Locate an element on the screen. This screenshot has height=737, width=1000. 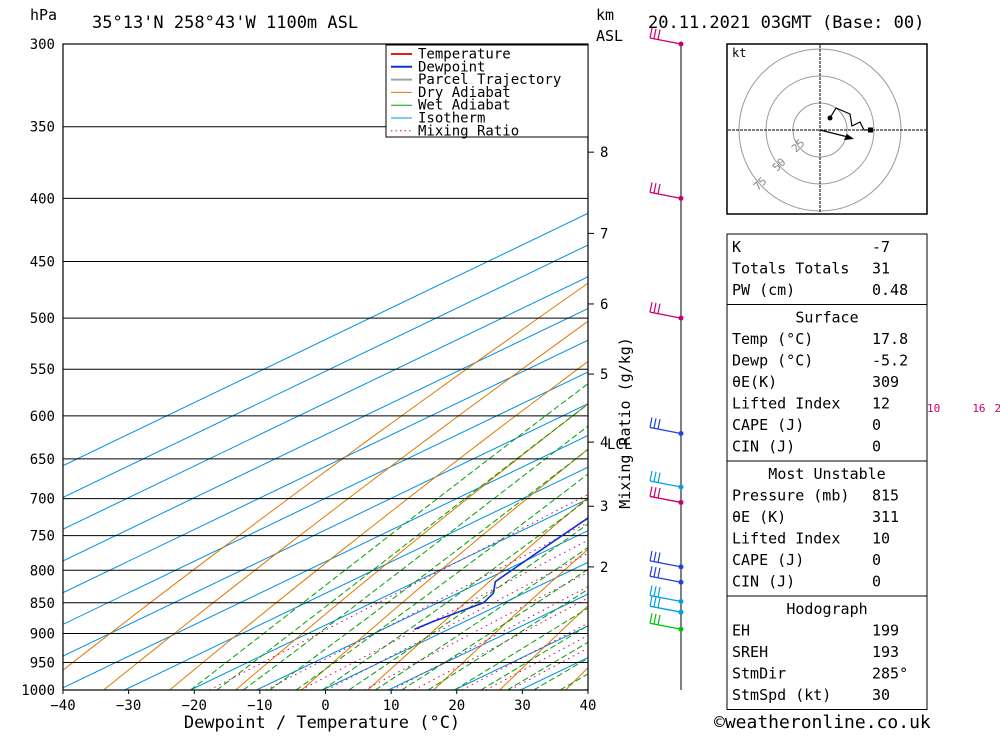
indices-value: -7 is located at coordinates (881, 247).